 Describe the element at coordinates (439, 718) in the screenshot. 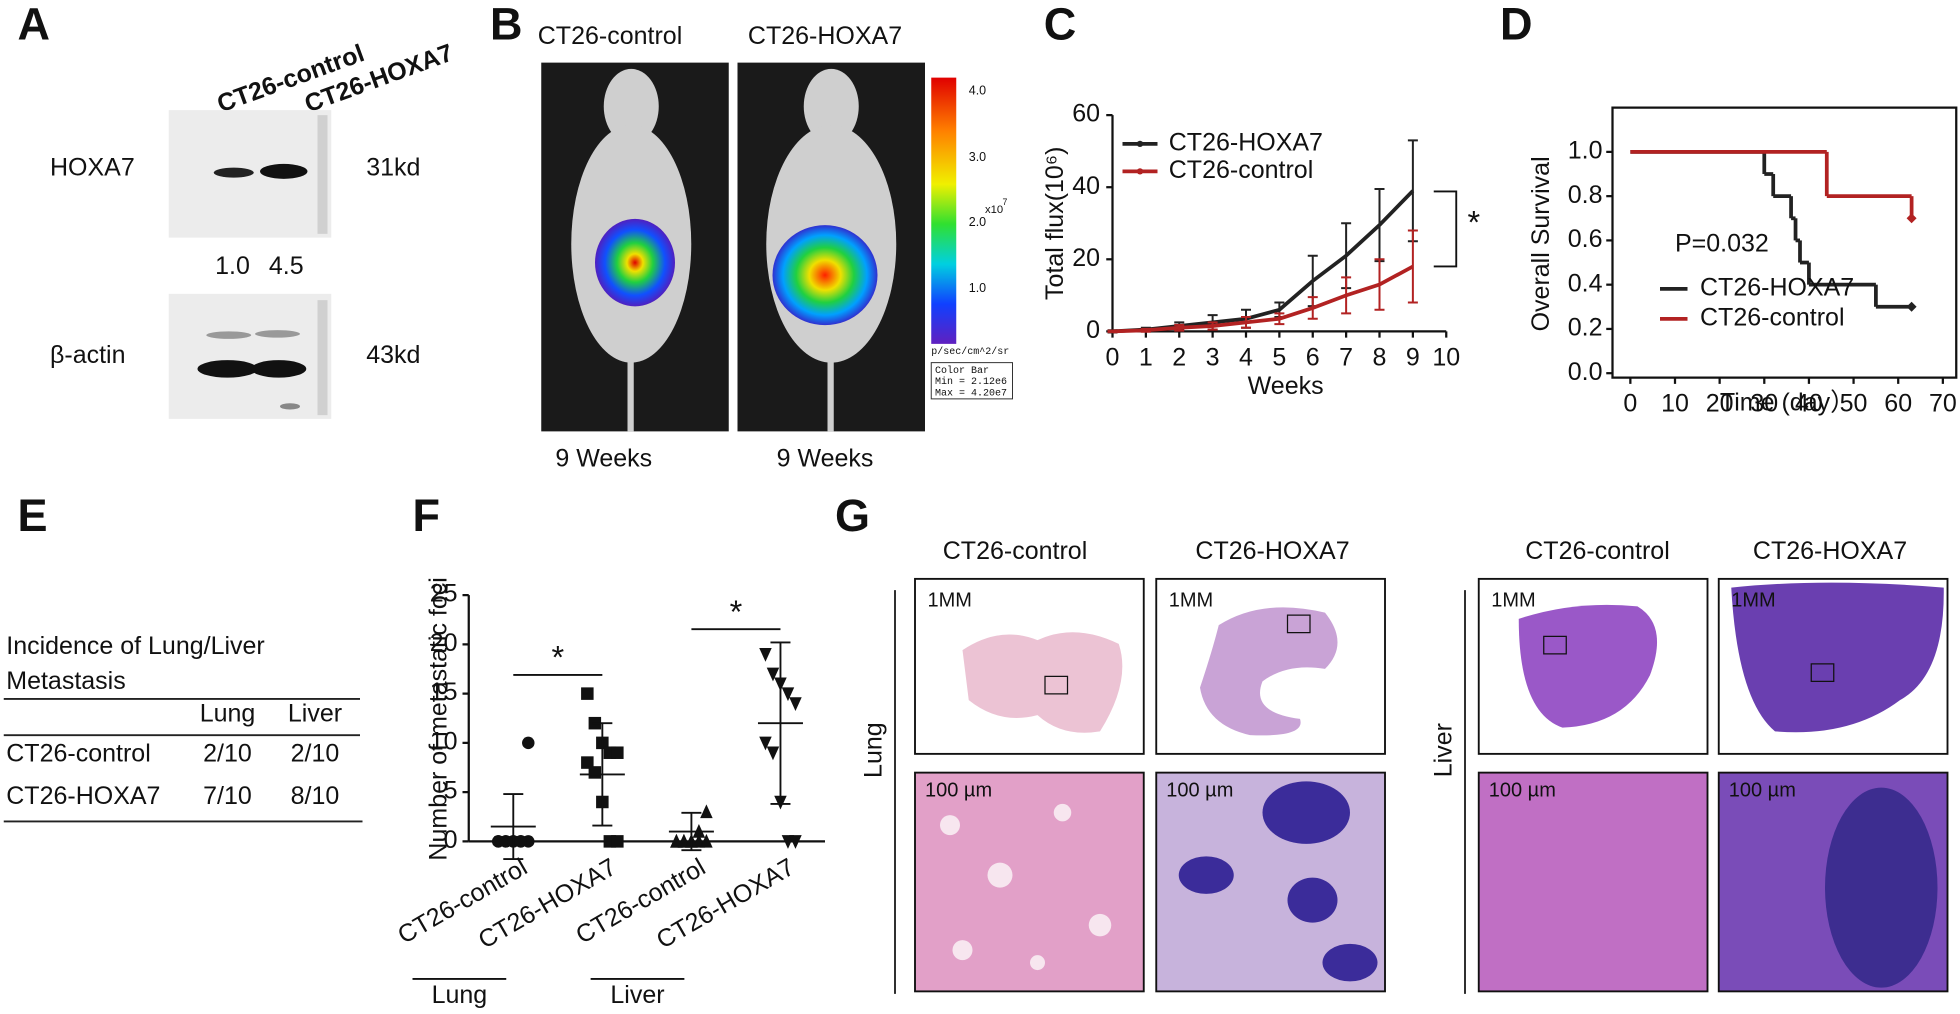

I see `y-axis-label: Number of metastatic foci` at that location.